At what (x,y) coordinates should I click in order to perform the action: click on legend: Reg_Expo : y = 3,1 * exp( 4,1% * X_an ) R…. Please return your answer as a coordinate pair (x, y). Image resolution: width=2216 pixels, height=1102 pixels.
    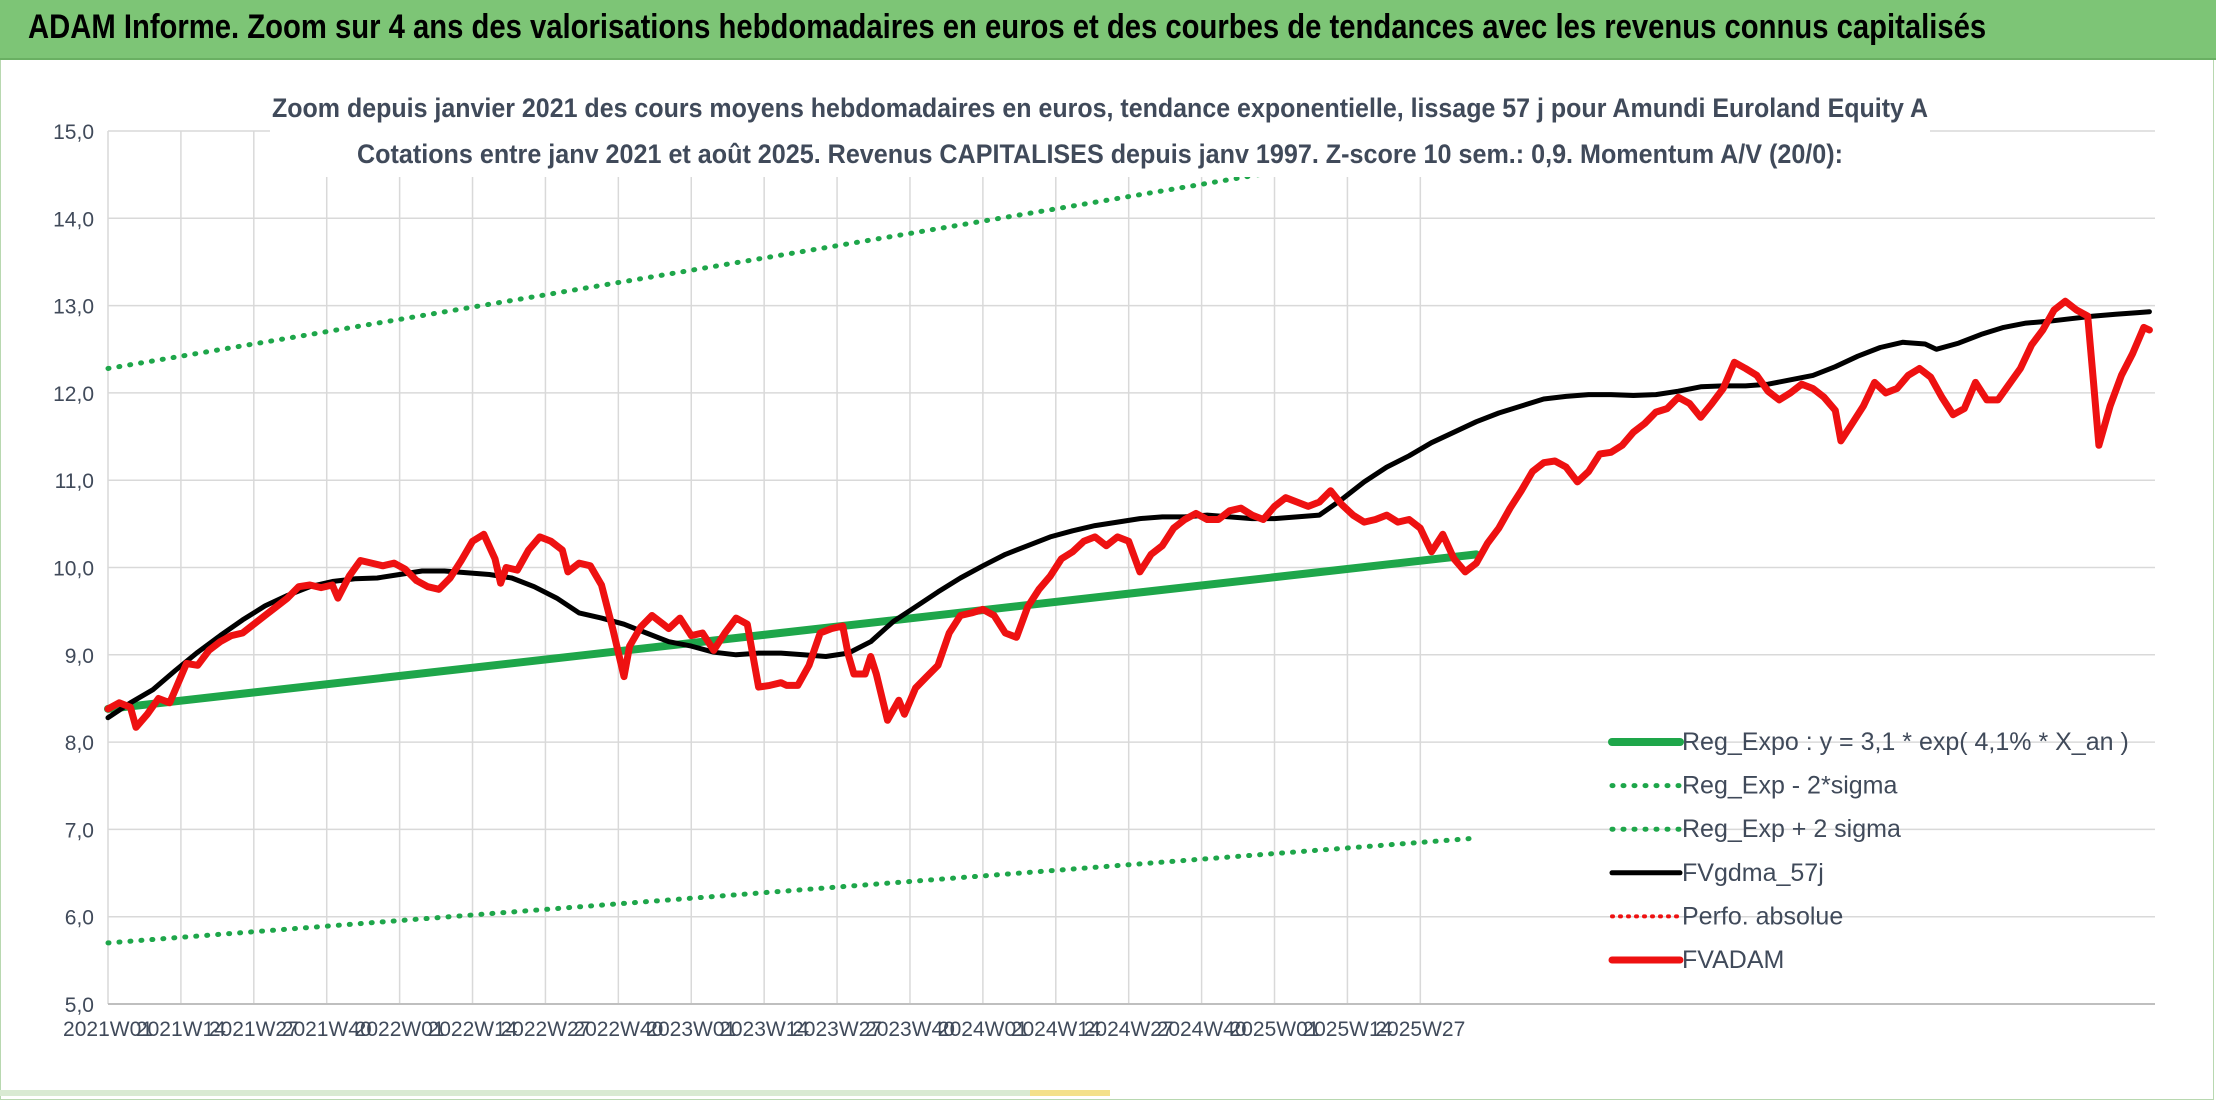
    Looking at the image, I should click on (1868, 851).